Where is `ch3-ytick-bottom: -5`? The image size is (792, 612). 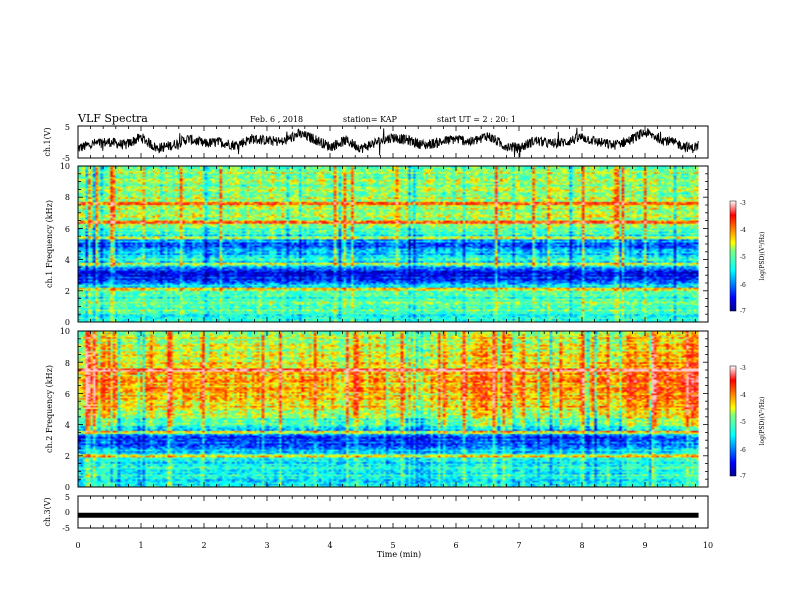 ch3-ytick-bottom: -5 is located at coordinates (66, 528).